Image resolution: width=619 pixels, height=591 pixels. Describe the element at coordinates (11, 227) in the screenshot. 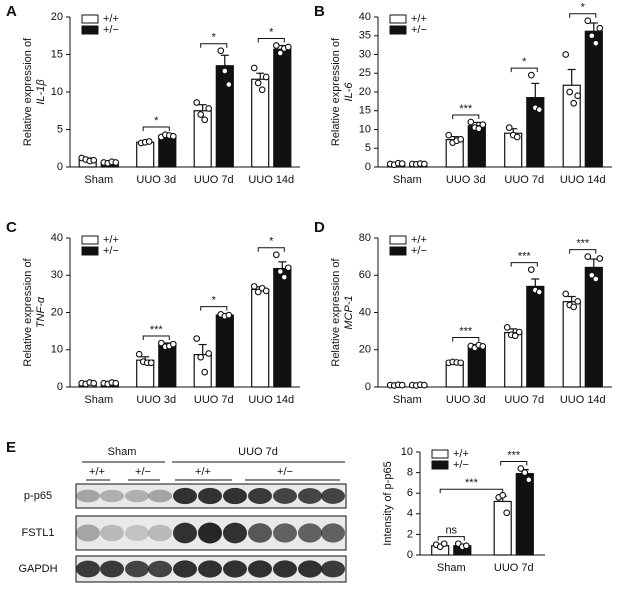

I see `panel-letter: C` at that location.